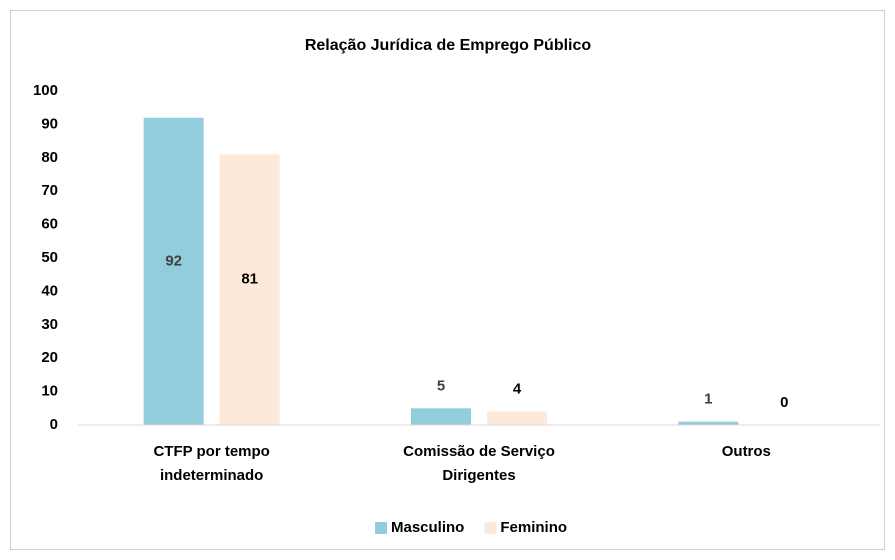  Describe the element at coordinates (441, 385) in the screenshot. I see `data-label: 5` at that location.